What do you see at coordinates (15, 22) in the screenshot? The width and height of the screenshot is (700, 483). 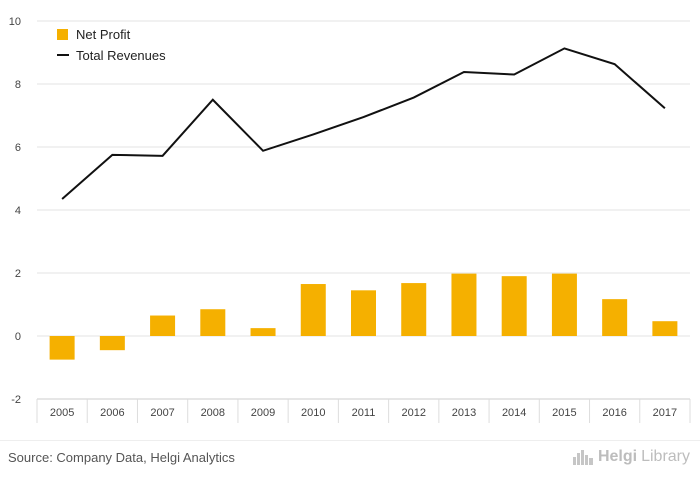 I see `y-tick-label: 10` at bounding box center [15, 22].